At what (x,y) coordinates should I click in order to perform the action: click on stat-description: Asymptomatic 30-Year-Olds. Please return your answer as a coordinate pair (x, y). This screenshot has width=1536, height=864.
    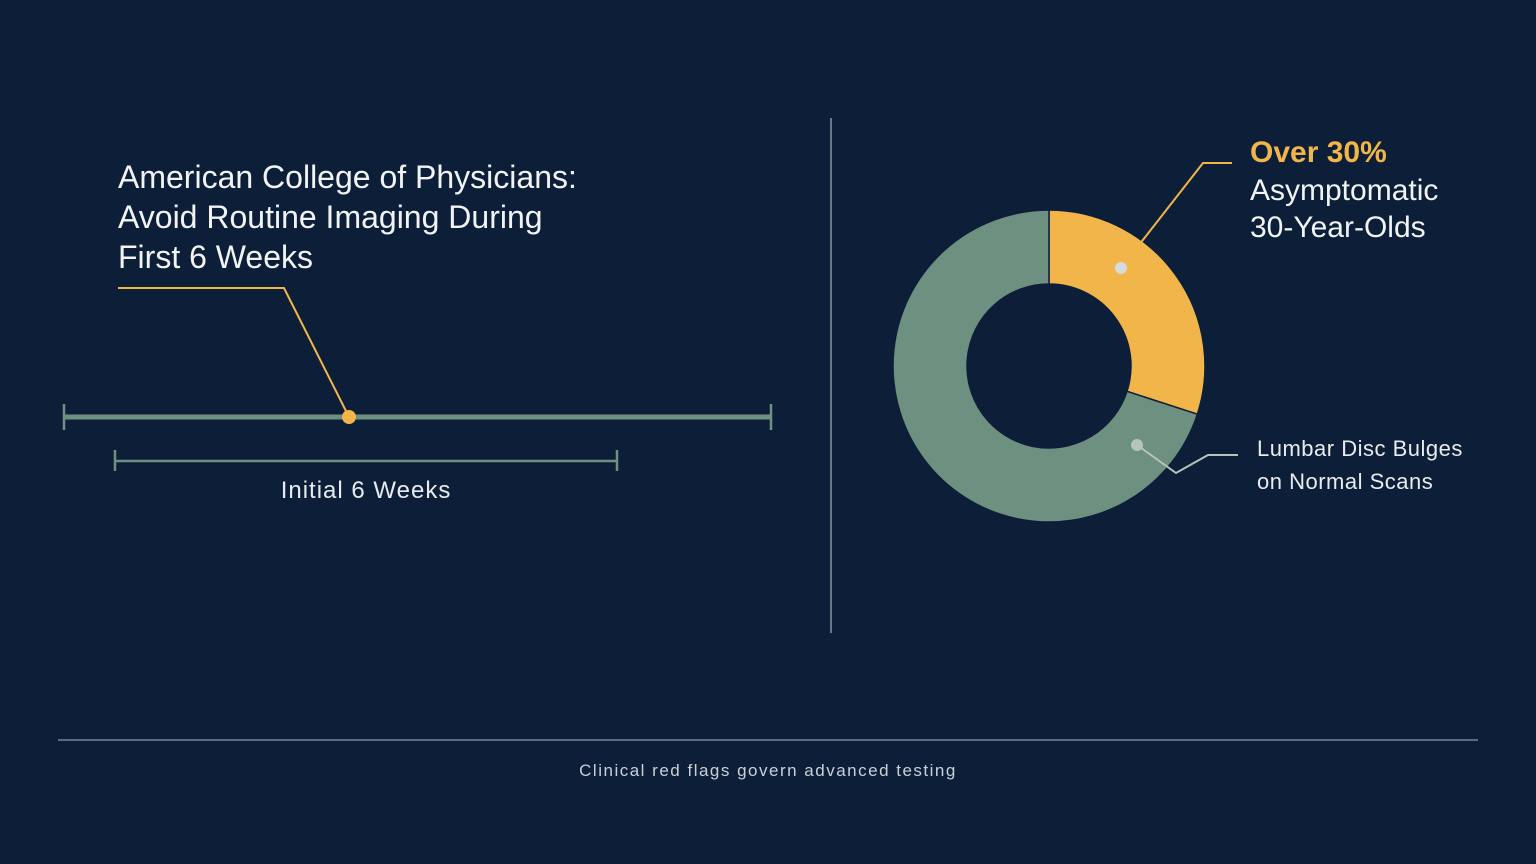
    Looking at the image, I should click on (1344, 209).